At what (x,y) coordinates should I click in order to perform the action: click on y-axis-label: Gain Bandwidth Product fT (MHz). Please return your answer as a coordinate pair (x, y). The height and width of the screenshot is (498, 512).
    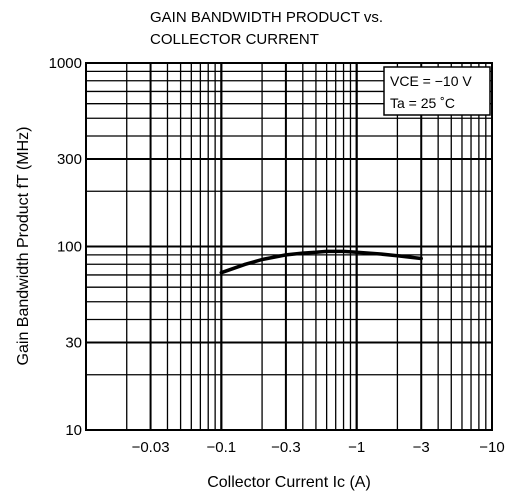
    Looking at the image, I should click on (23, 246).